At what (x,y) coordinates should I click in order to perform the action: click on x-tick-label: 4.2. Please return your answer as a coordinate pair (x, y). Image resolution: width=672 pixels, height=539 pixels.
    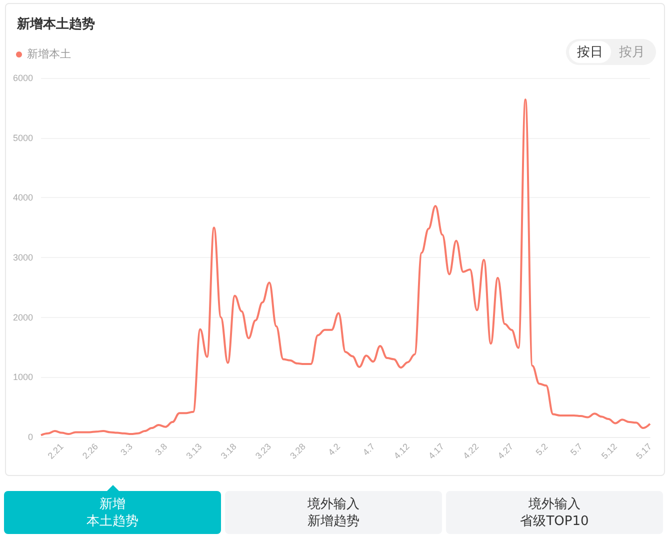
    Looking at the image, I should click on (334, 449).